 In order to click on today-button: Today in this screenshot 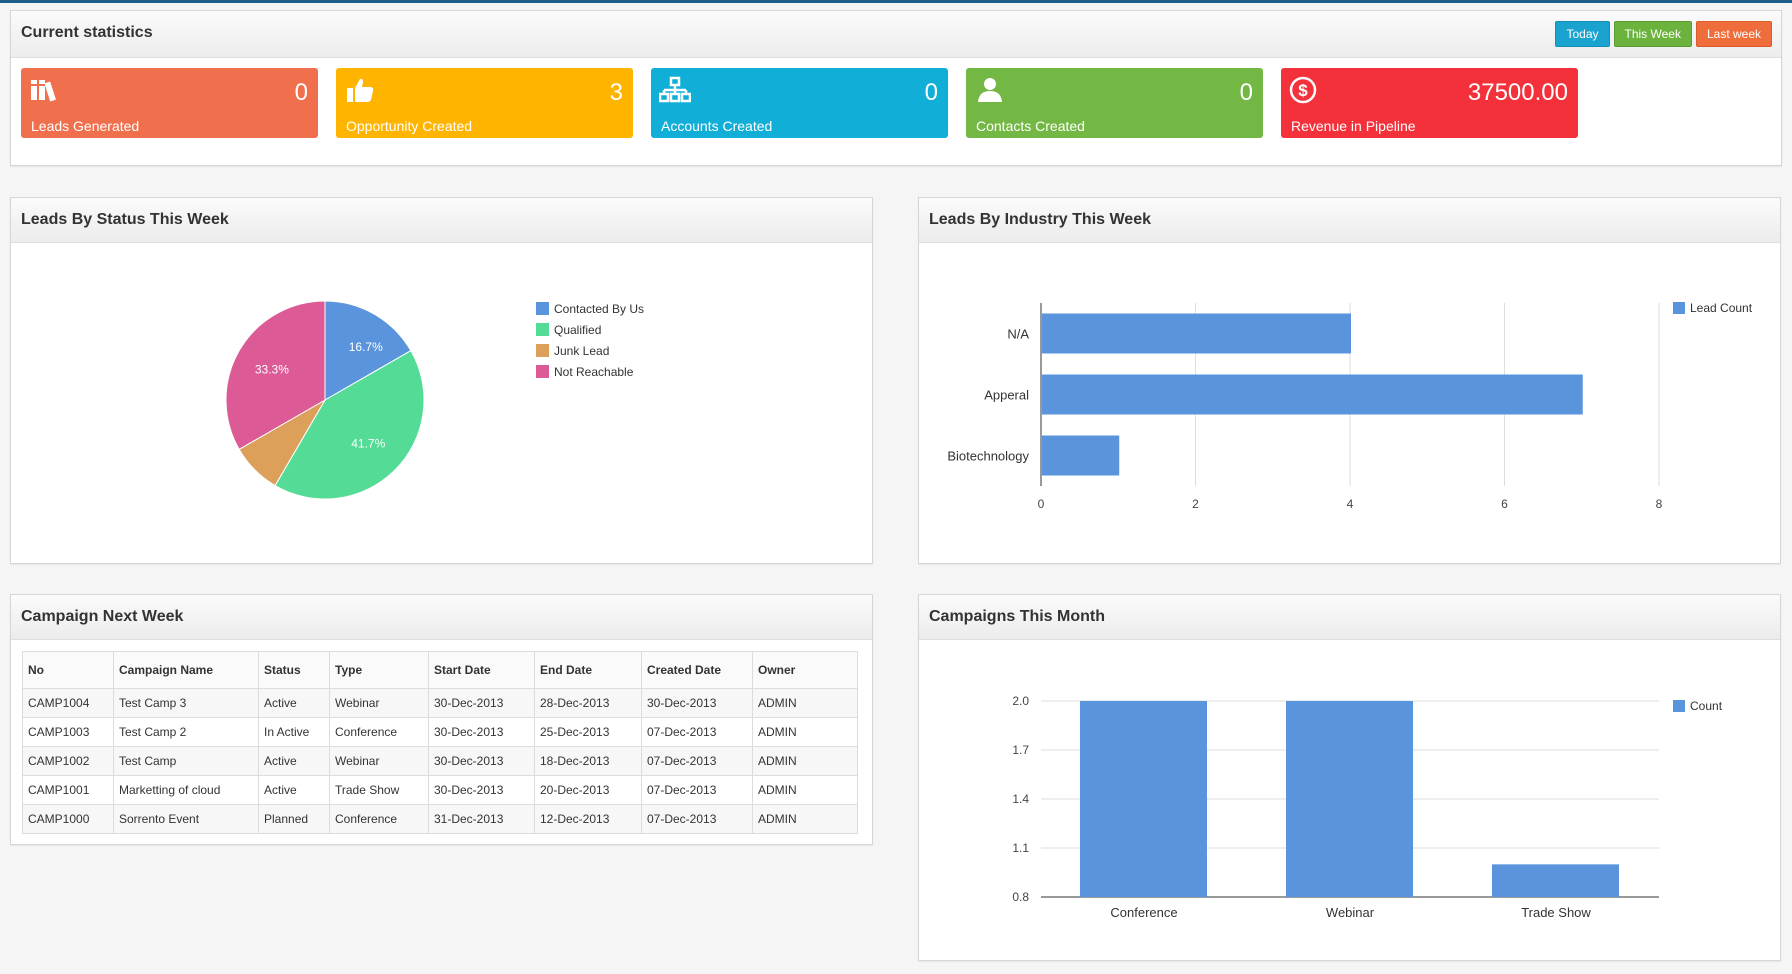, I will do `click(1582, 34)`.